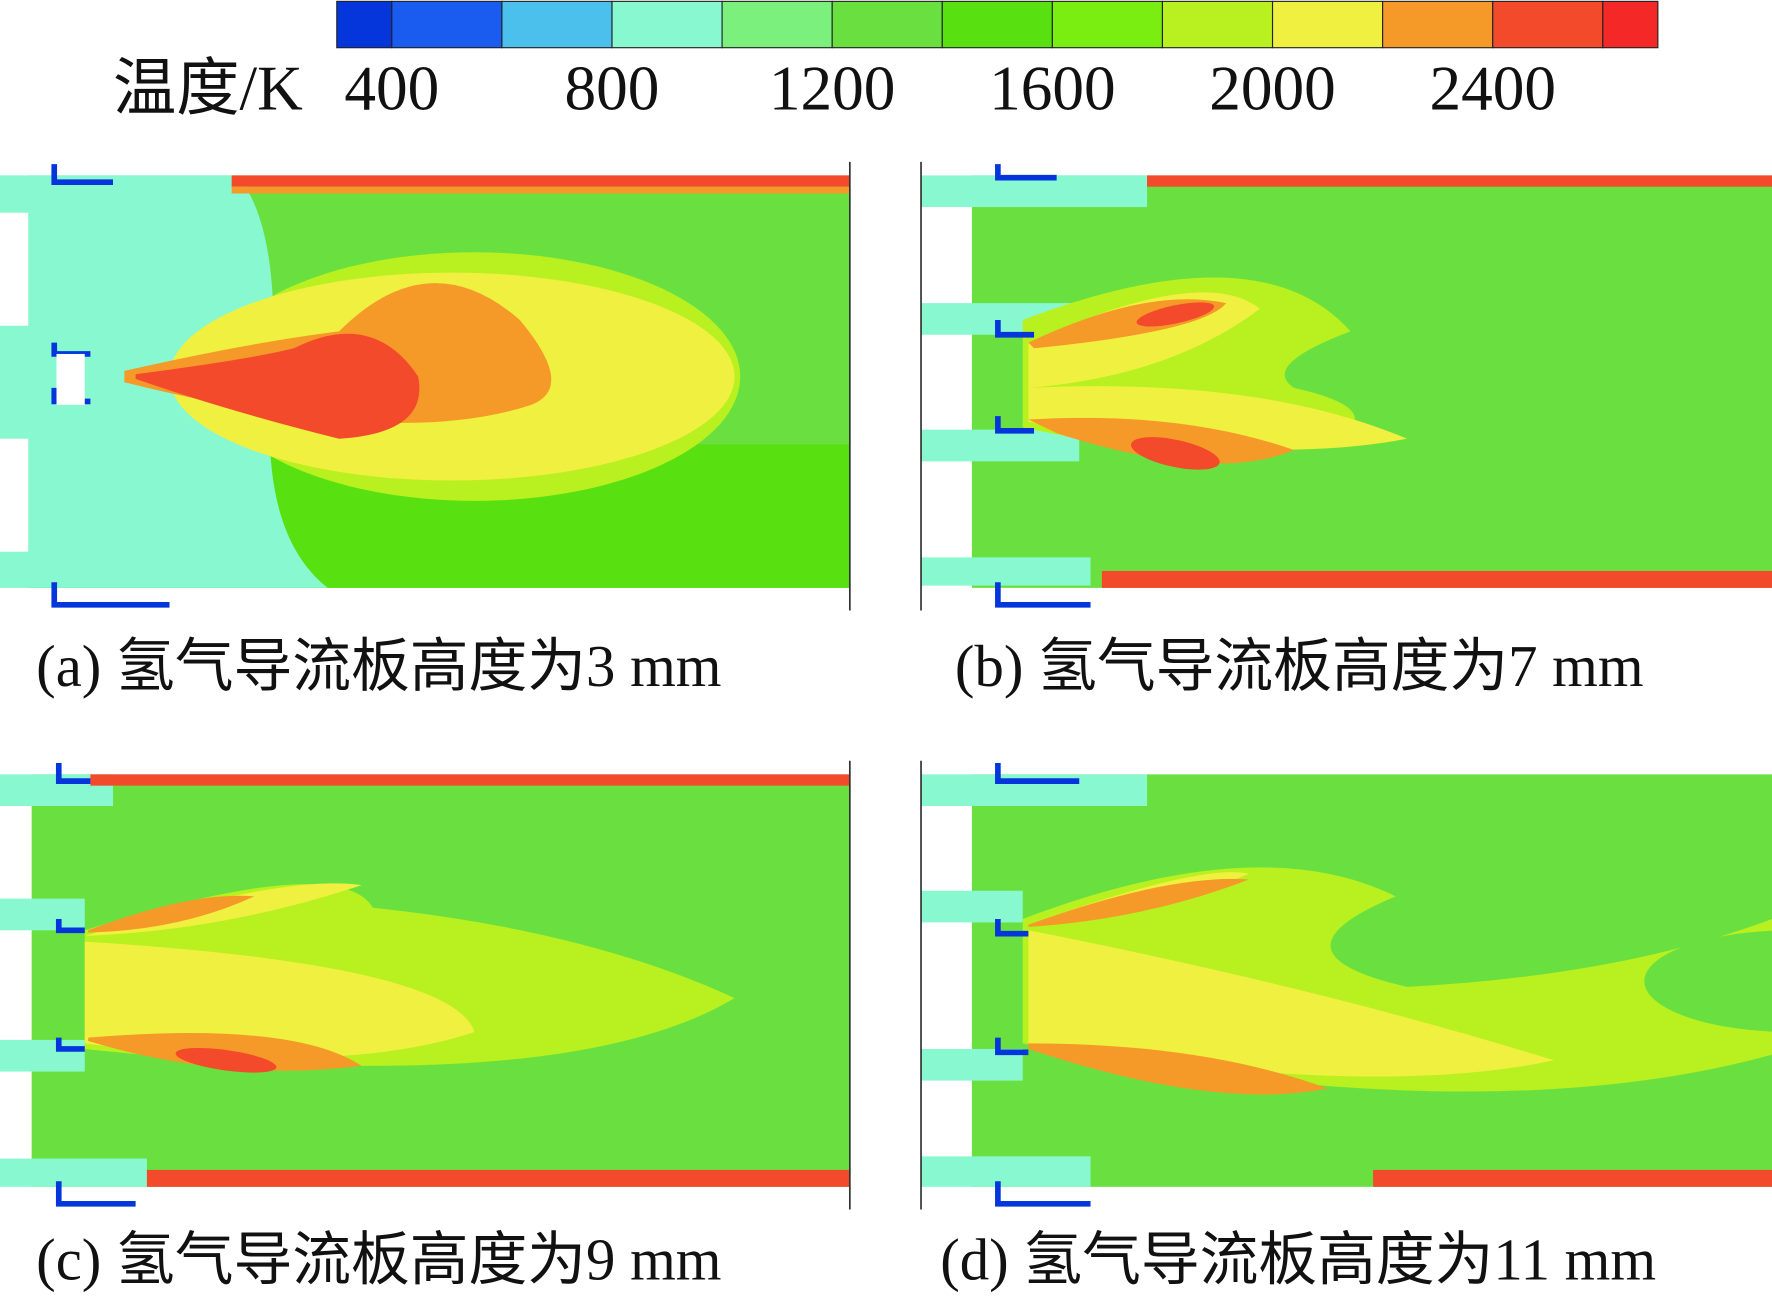 The width and height of the screenshot is (1772, 1308). What do you see at coordinates (1492, 89) in the screenshot?
I see `colorbar-tick-label: 2400` at bounding box center [1492, 89].